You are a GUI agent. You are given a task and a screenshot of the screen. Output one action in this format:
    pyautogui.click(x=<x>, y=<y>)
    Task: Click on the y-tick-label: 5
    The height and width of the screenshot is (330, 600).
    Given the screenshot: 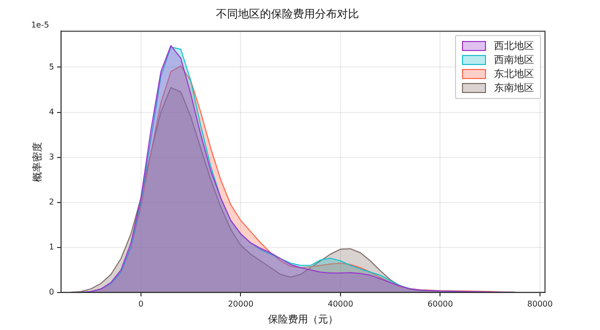 What is the action you would take?
    pyautogui.click(x=51, y=67)
    